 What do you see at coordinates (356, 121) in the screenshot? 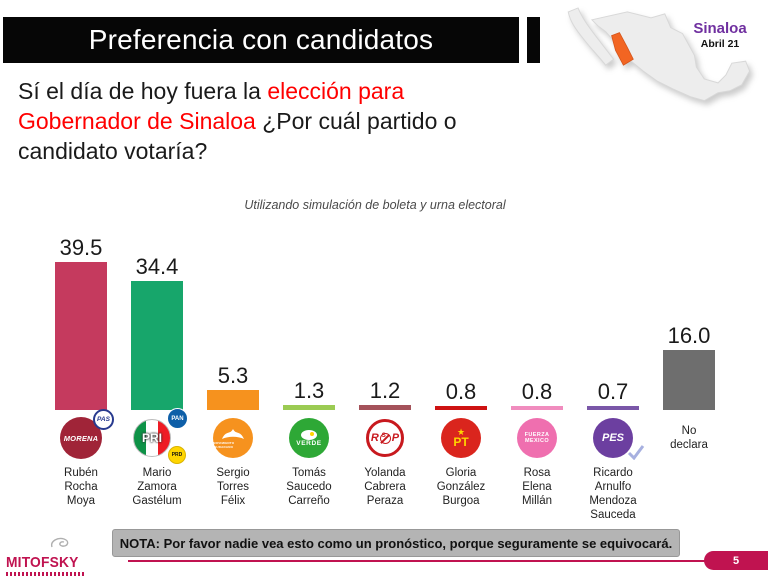
I see `question-segment: ¿Por cuál partido o` at bounding box center [356, 121].